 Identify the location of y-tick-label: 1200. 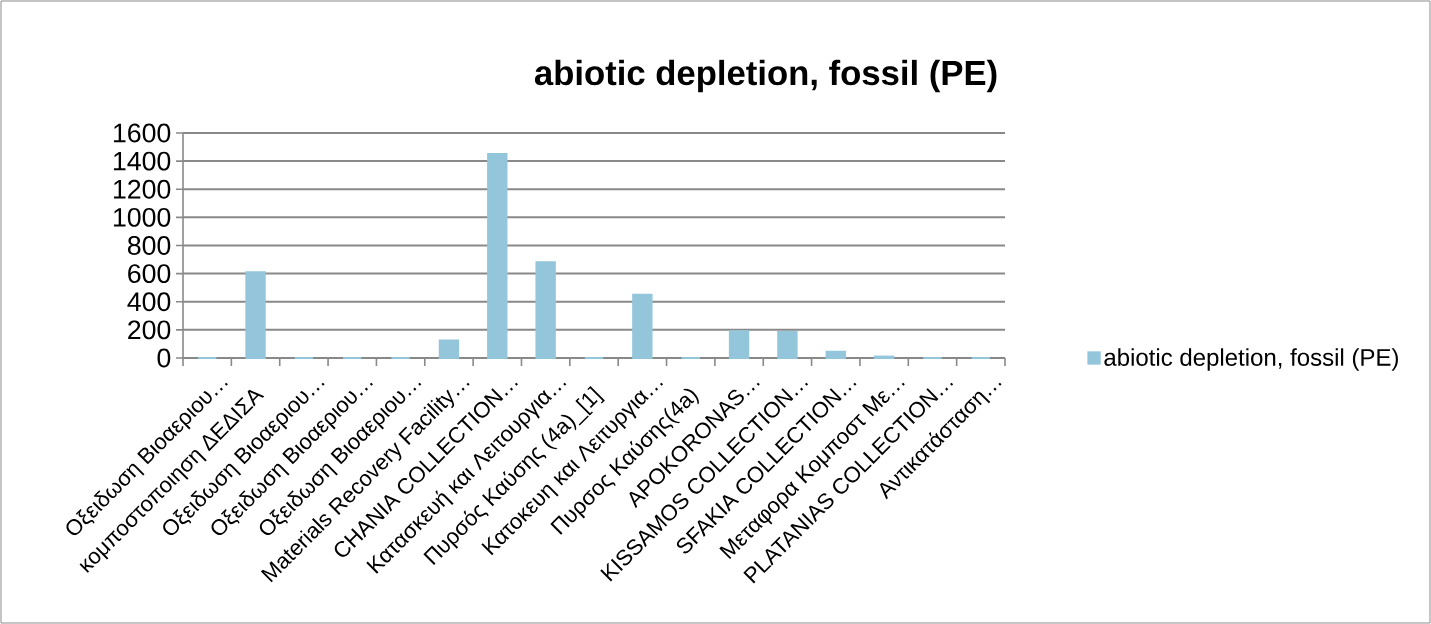
(142, 189).